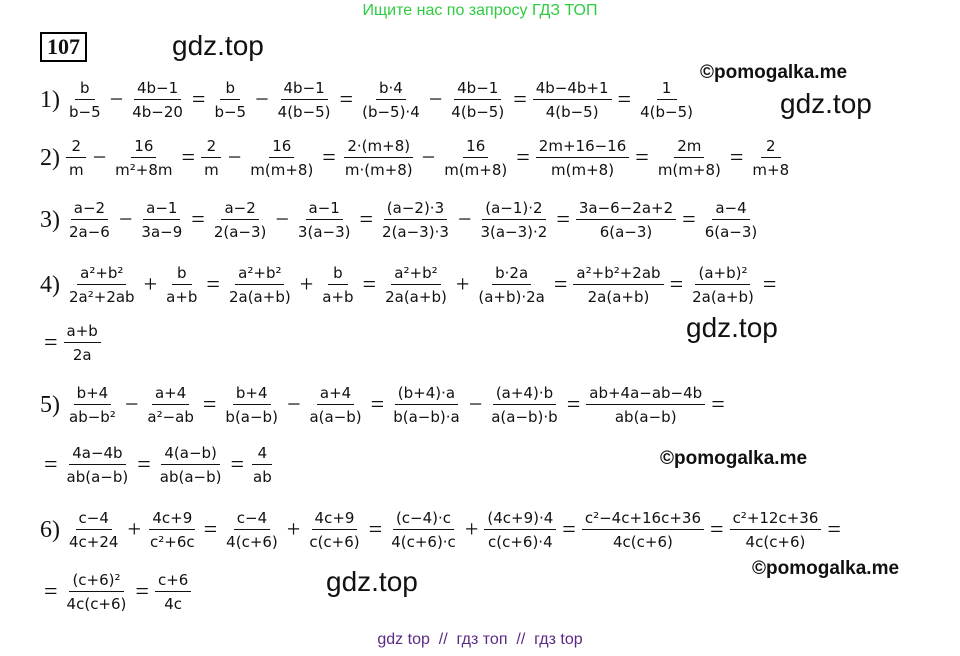 The width and height of the screenshot is (960, 656). I want to click on numerator: (a+b)², so click(723, 274).